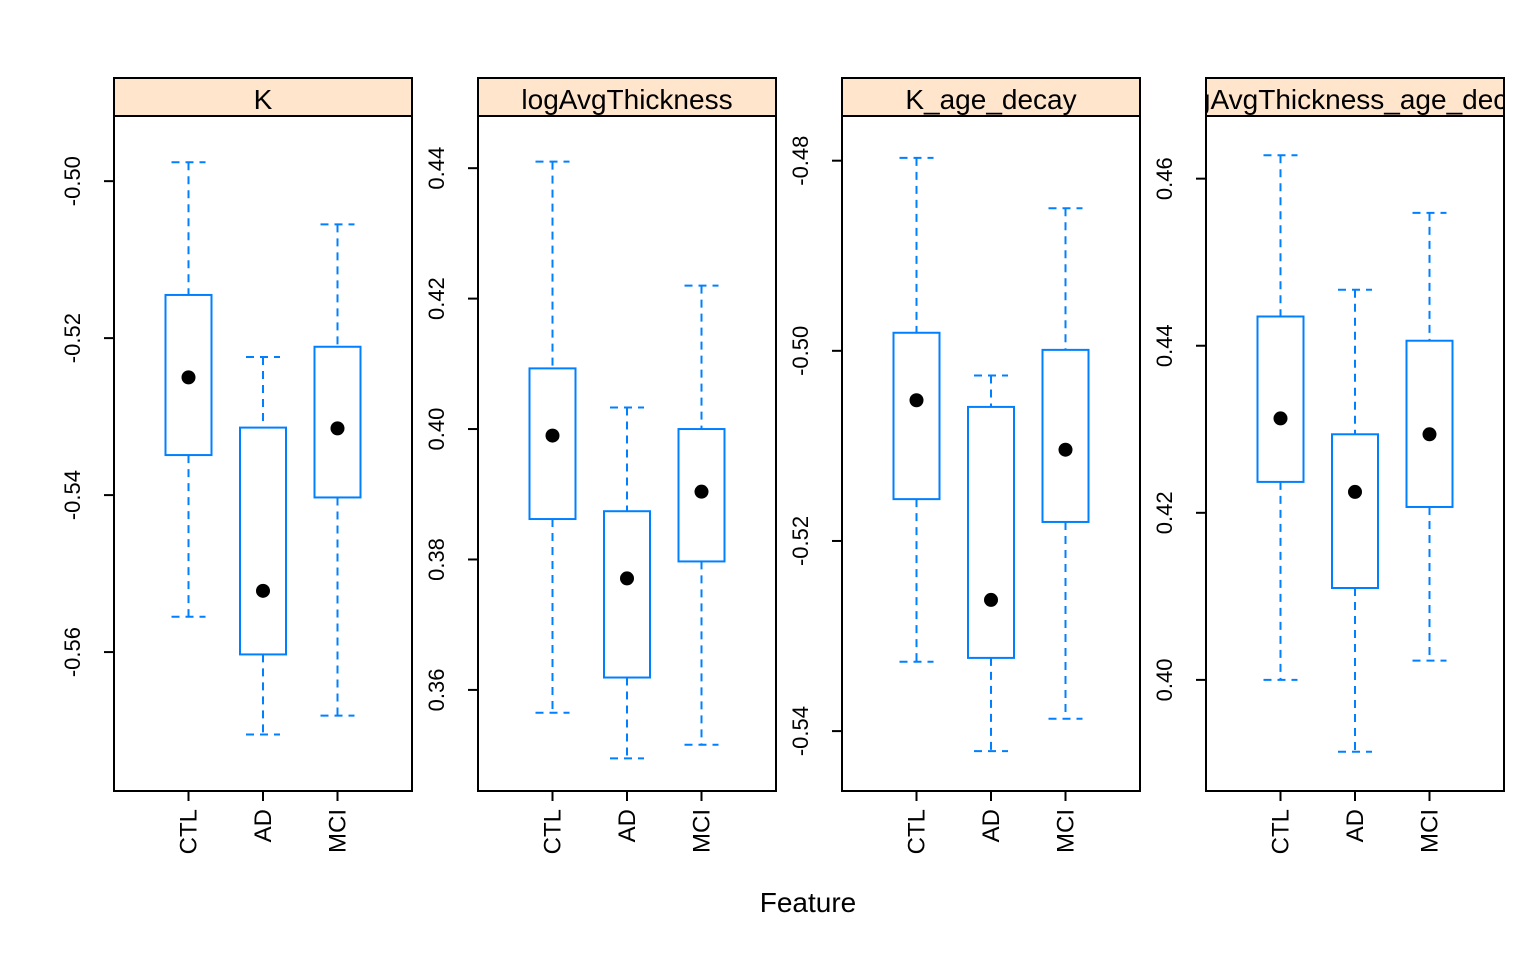 The image size is (1536, 960). I want to click on panel-title: logAvgThickness, so click(626, 99).